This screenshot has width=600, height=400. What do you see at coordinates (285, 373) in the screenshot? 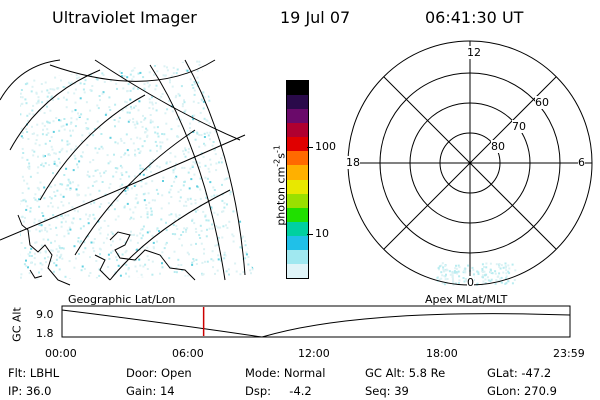
I see `status-mode: Mode: Normal` at bounding box center [285, 373].